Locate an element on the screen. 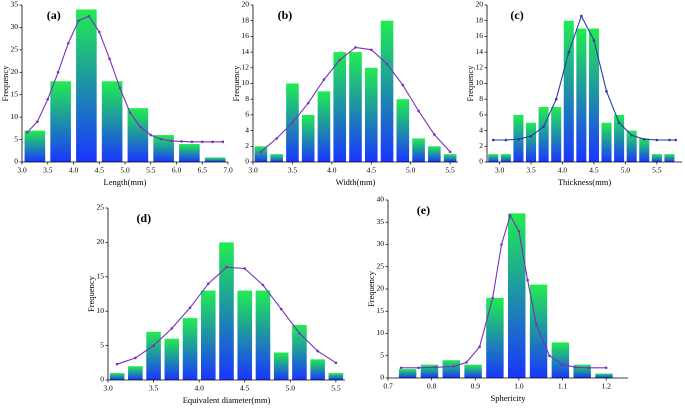 The height and width of the screenshot is (408, 685). y-tick-label: 20 is located at coordinates (15, 71).